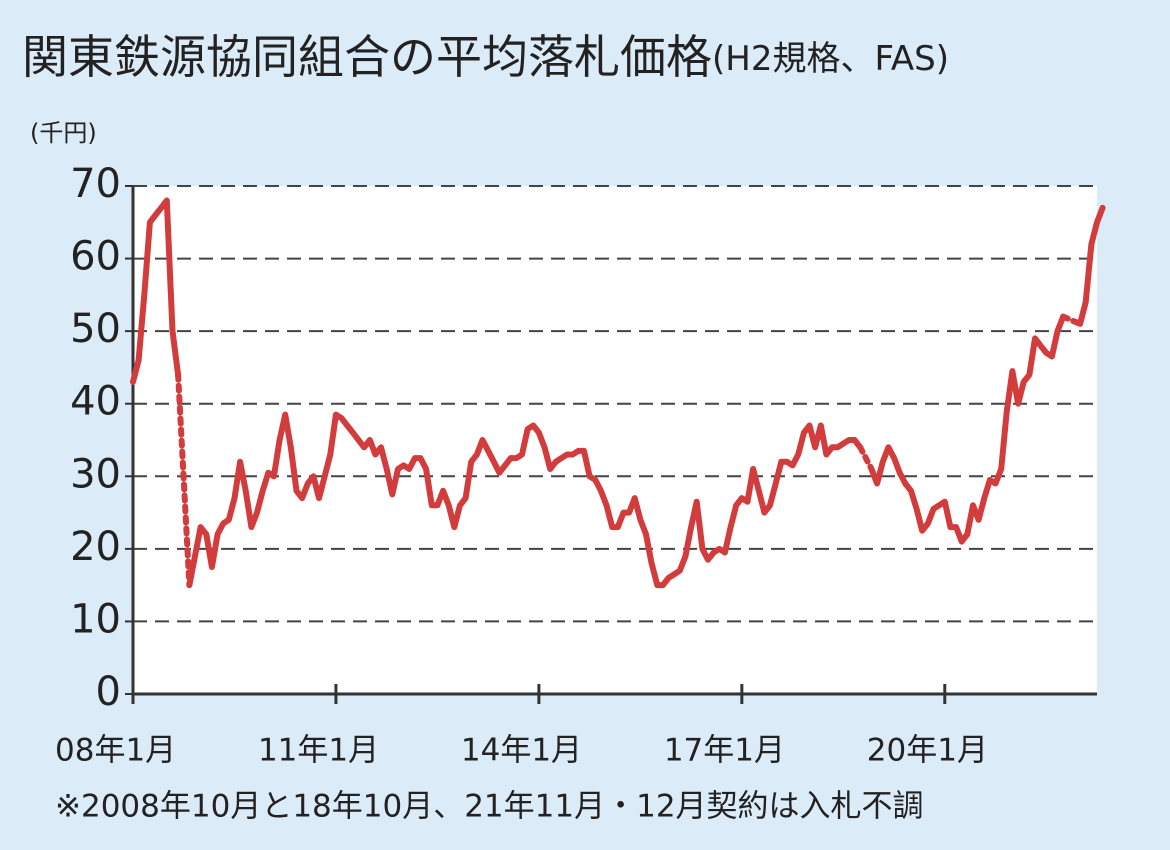  What do you see at coordinates (95, 547) in the screenshot?
I see `y-tick-label: 20` at bounding box center [95, 547].